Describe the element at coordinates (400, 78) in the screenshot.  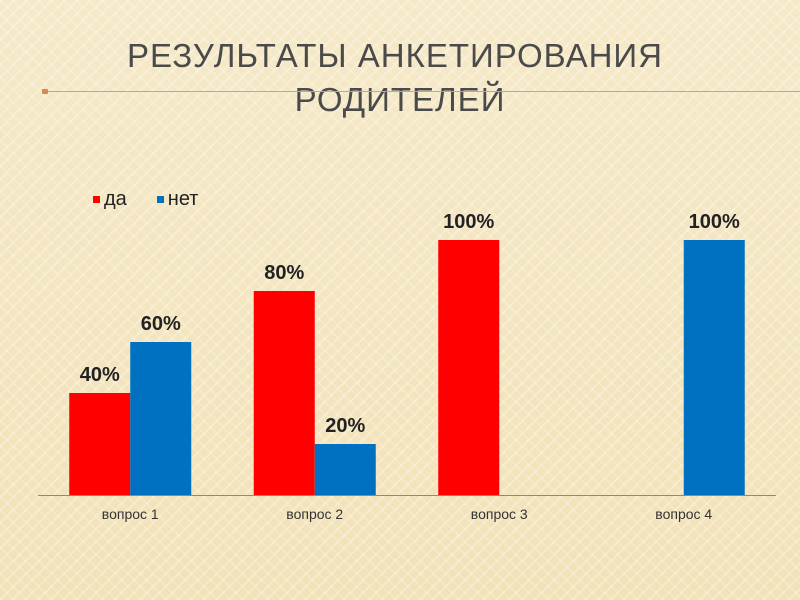
I see `slide-title: РЕЗУЛЬТАТЫ АНКЕТИРОВАНИЯ РОДИТЕЛЕЙ` at that location.